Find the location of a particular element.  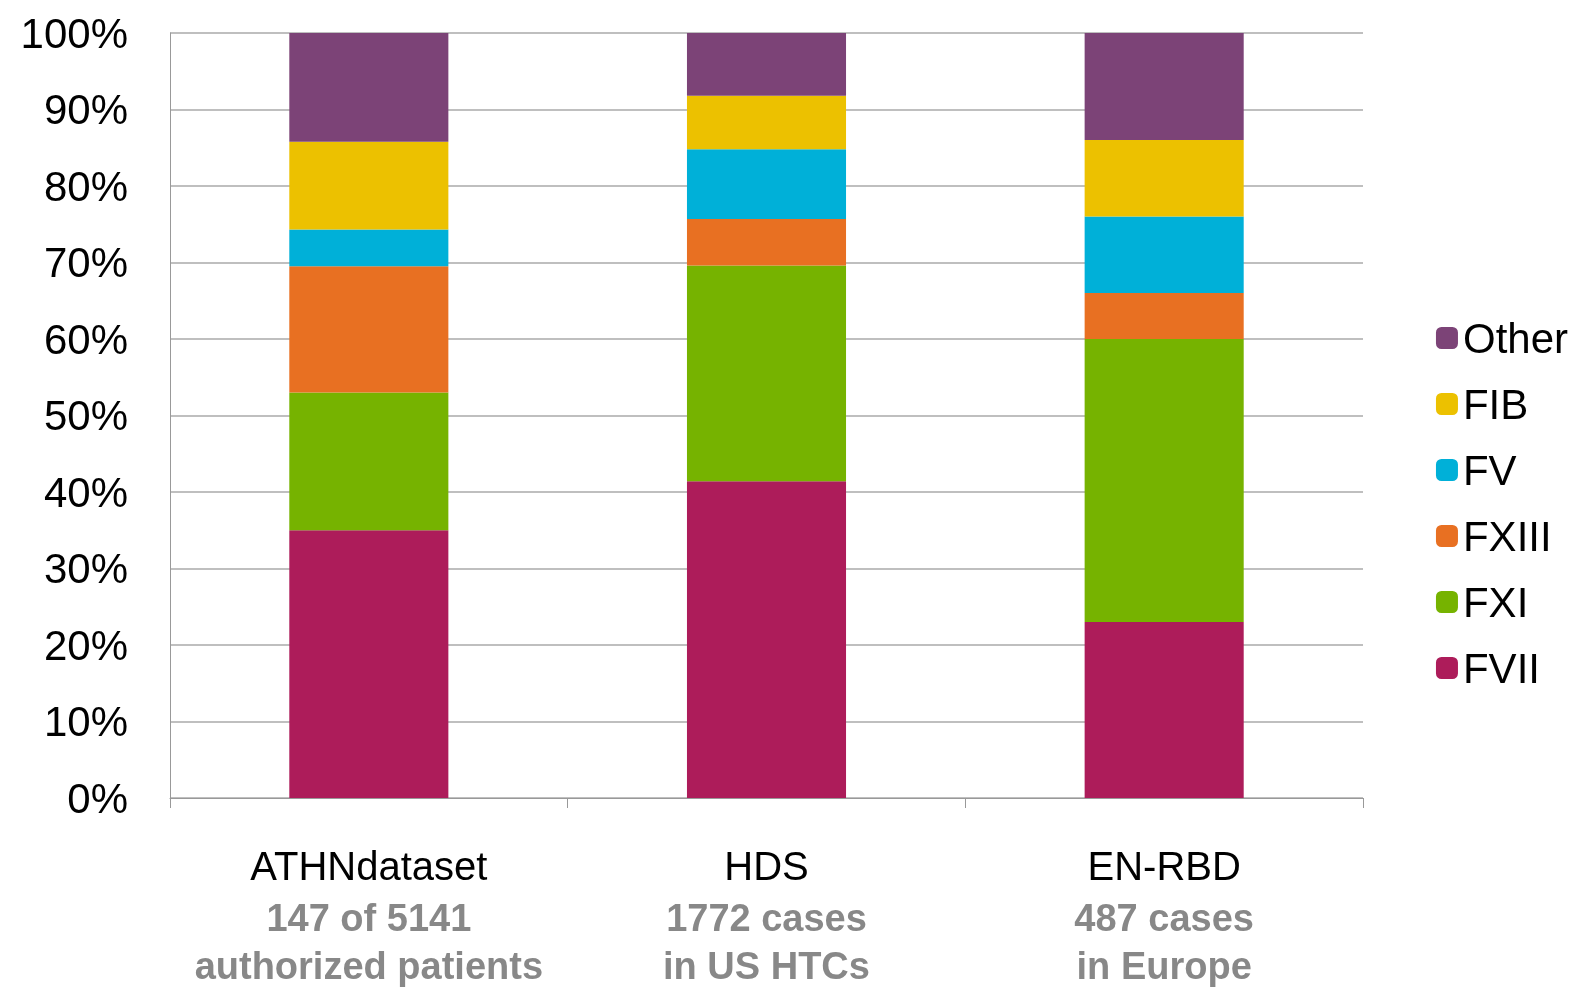

y-tick-label: 30% is located at coordinates (85, 568).